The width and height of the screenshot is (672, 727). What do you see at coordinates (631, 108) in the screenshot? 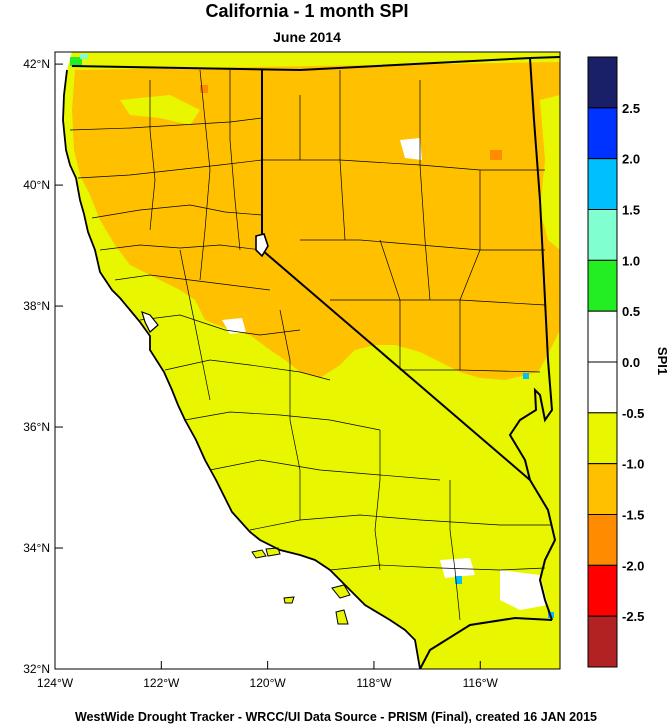
I see `colorbar-tick-label: 2.5` at bounding box center [631, 108].